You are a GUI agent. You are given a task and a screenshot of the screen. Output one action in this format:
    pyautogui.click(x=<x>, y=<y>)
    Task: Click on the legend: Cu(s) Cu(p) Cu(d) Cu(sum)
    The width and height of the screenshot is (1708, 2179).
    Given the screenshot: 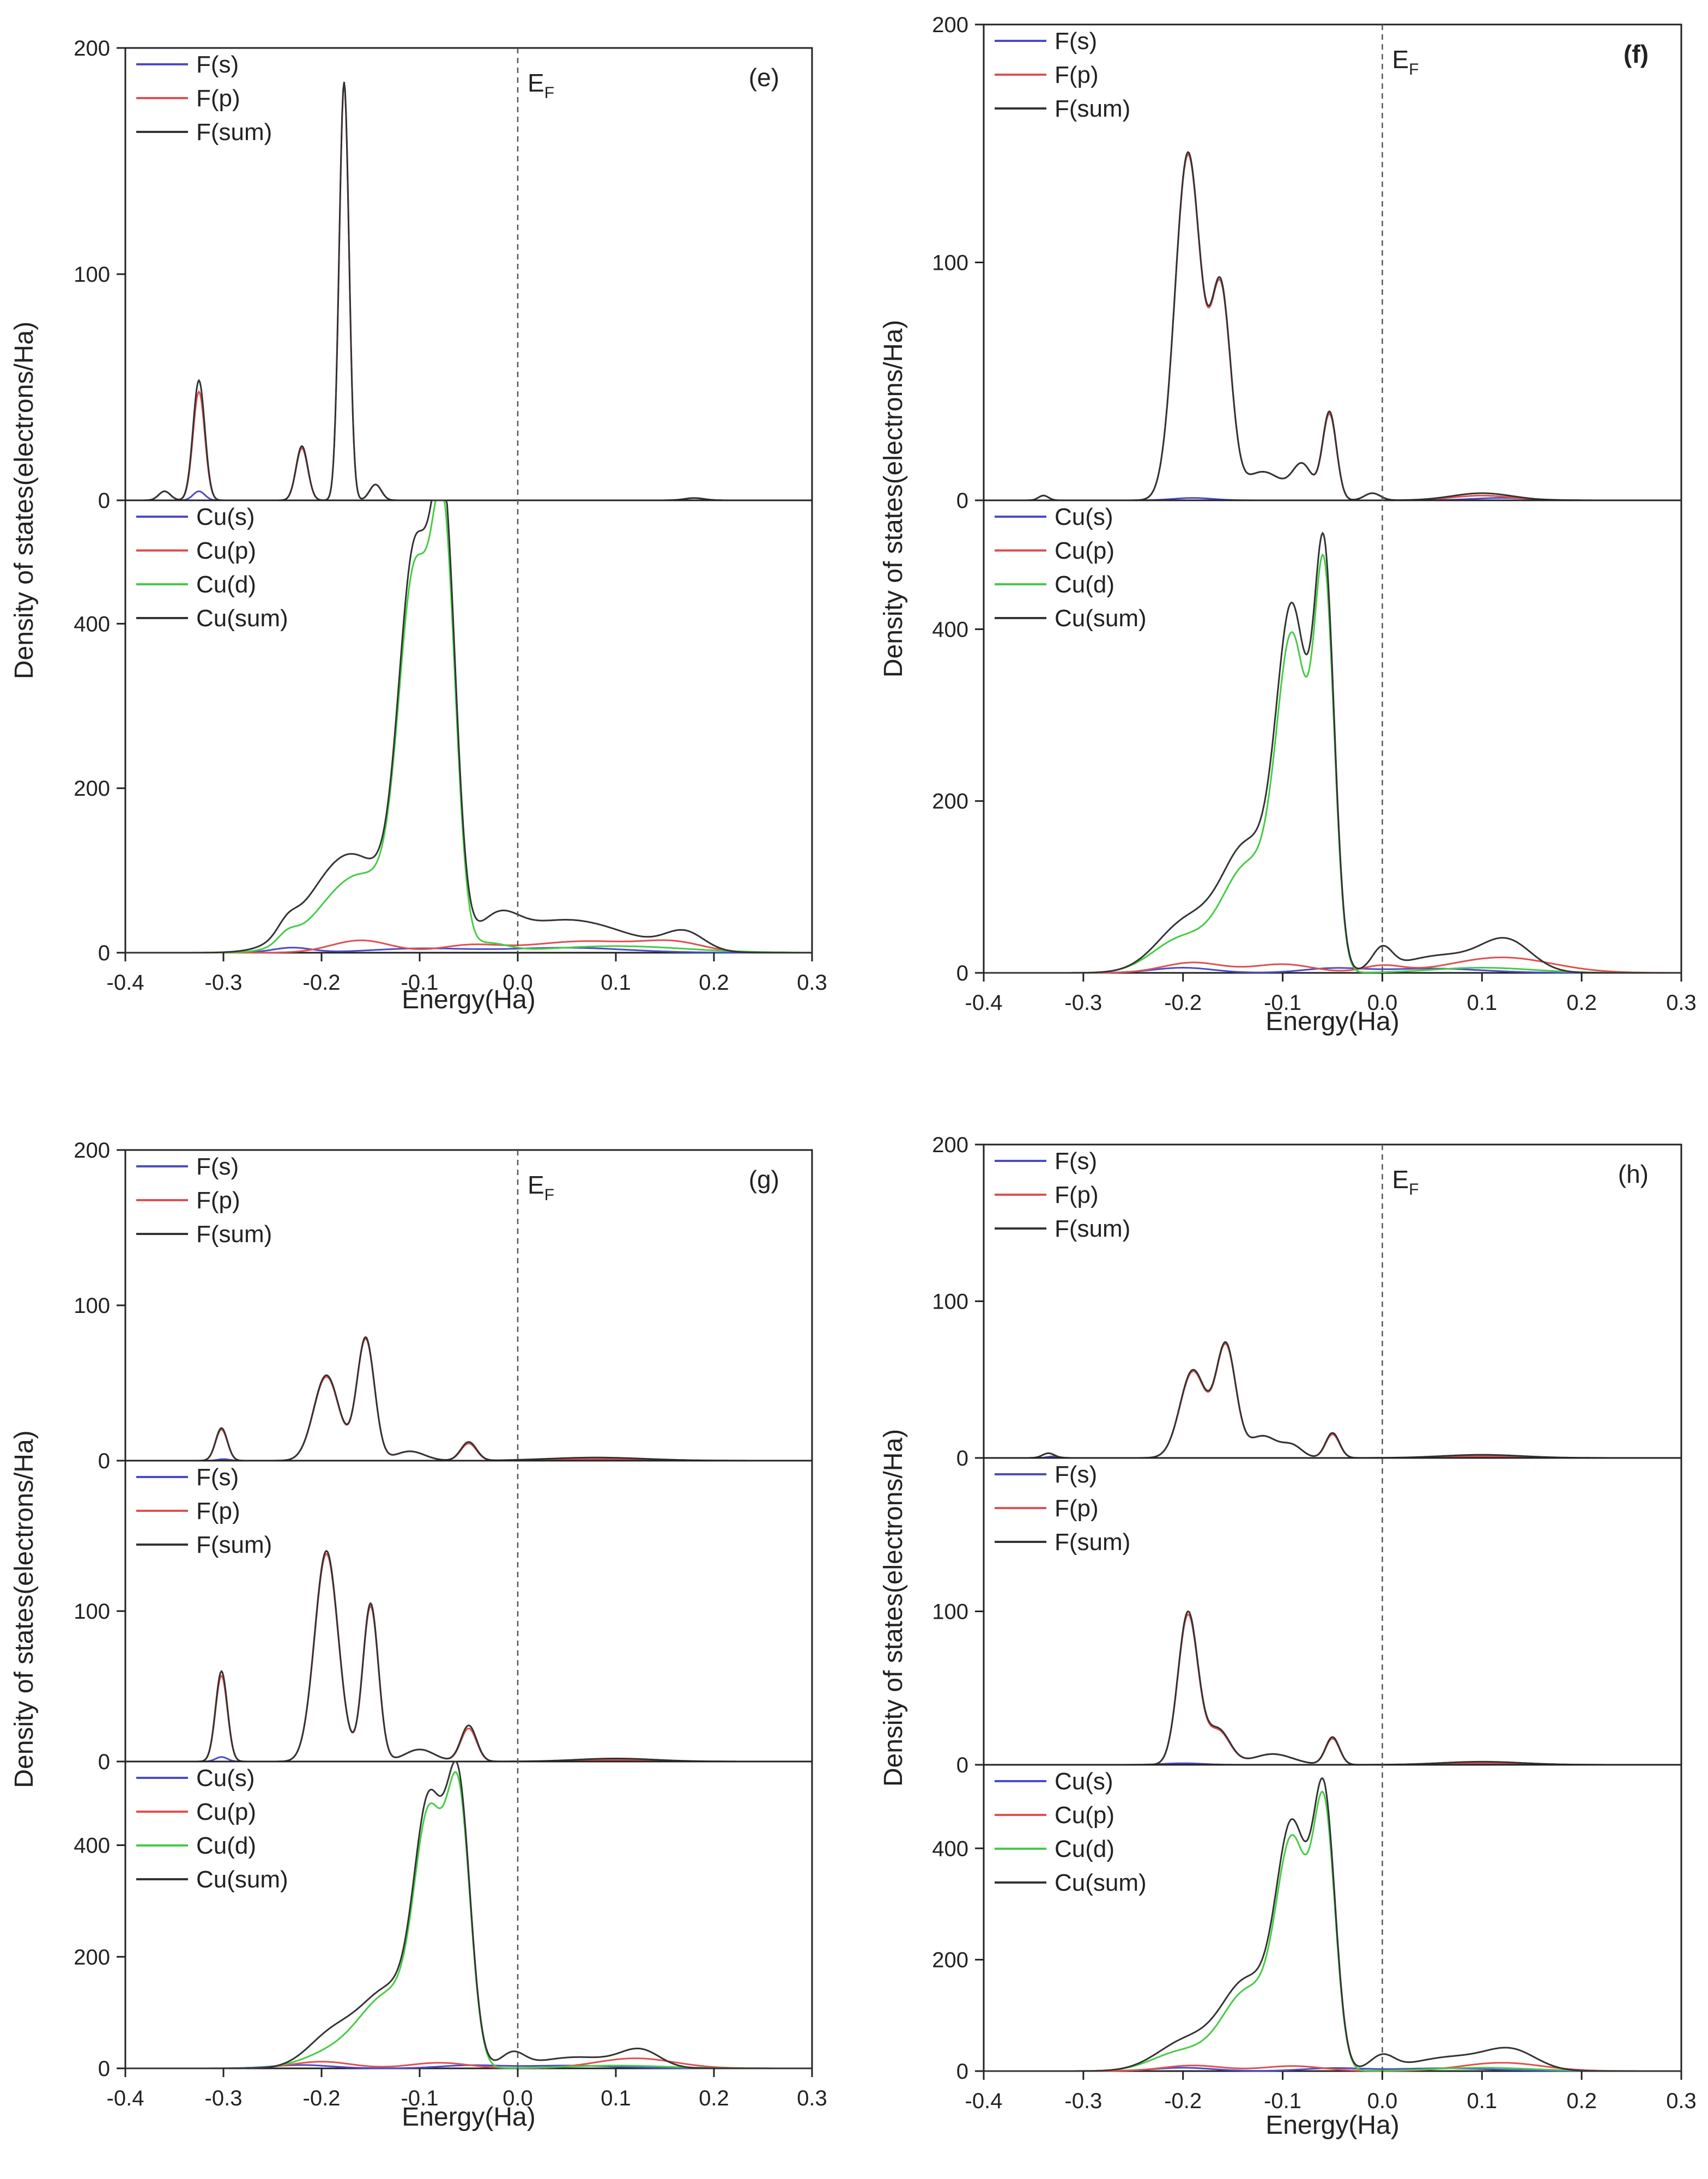 What is the action you would take?
    pyautogui.click(x=212, y=568)
    